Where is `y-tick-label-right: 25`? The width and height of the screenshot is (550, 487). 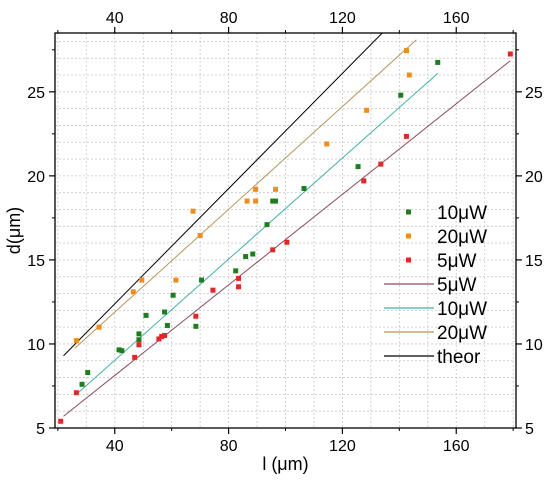
y-tick-label-right: 25 is located at coordinates (534, 93).